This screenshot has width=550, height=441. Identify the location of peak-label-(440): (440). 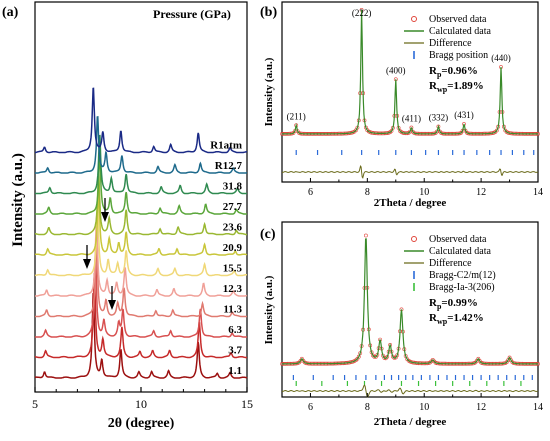
(501, 58).